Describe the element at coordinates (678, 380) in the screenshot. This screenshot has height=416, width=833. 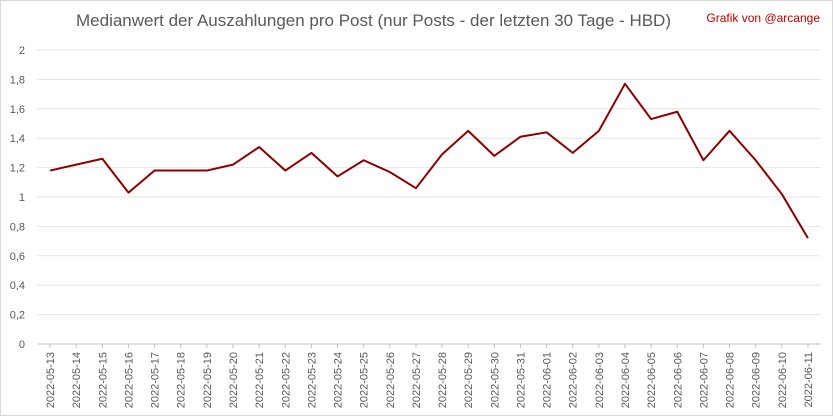
I see `x-tick-label: 2022-06-06` at that location.